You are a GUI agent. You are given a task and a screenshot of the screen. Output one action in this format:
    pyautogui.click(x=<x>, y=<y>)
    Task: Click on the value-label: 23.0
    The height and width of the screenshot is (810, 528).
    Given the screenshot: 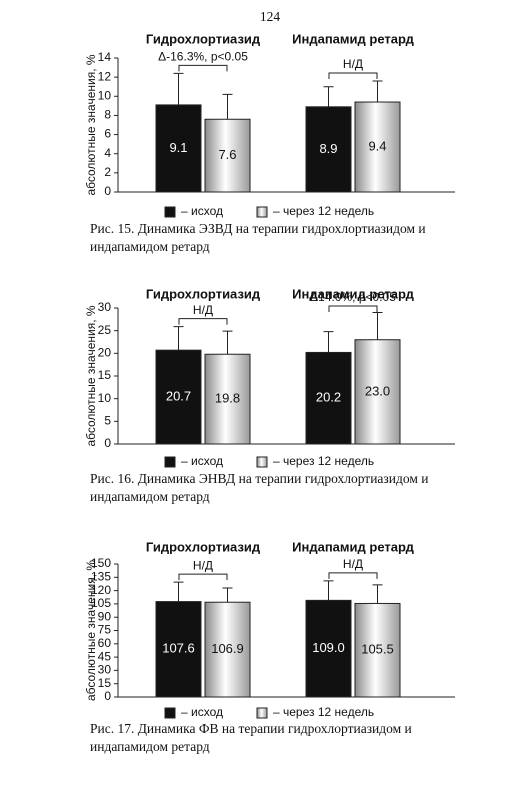 What is the action you would take?
    pyautogui.click(x=377, y=390)
    